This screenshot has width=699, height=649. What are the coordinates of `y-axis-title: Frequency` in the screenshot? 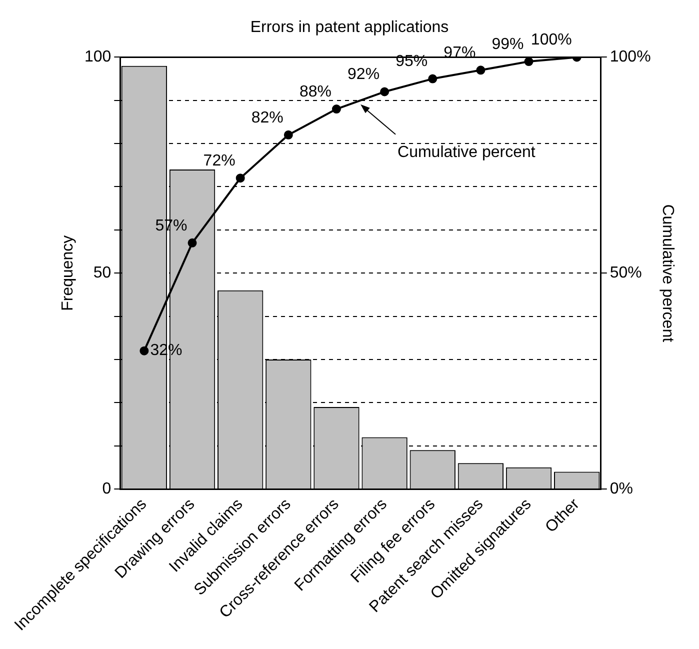 It's located at (67, 273).